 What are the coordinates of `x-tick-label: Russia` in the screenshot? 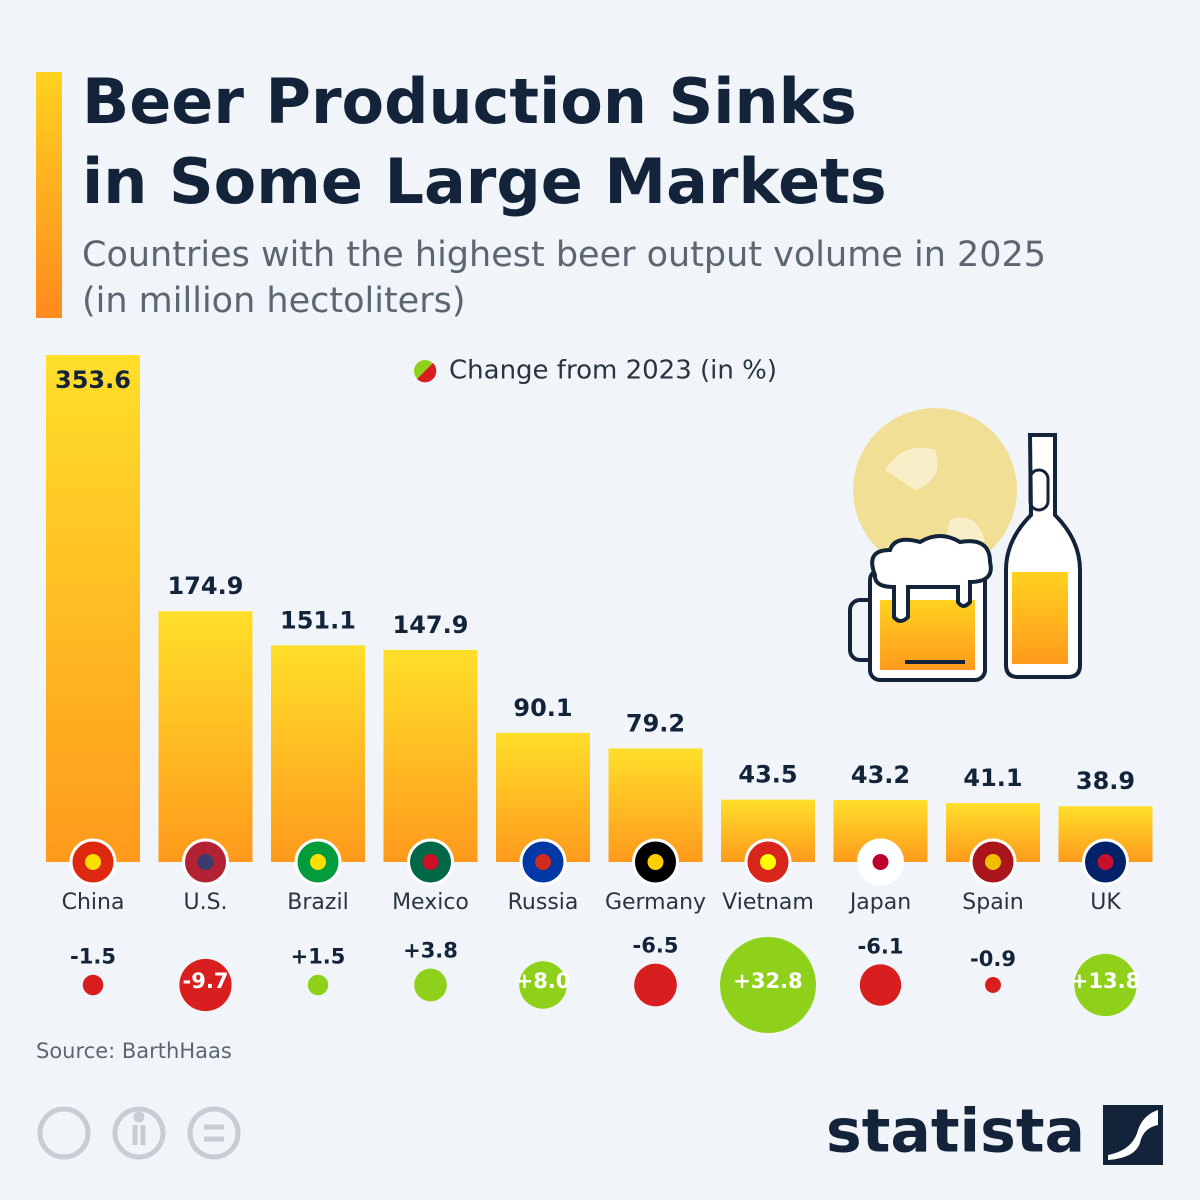 It's located at (543, 902).